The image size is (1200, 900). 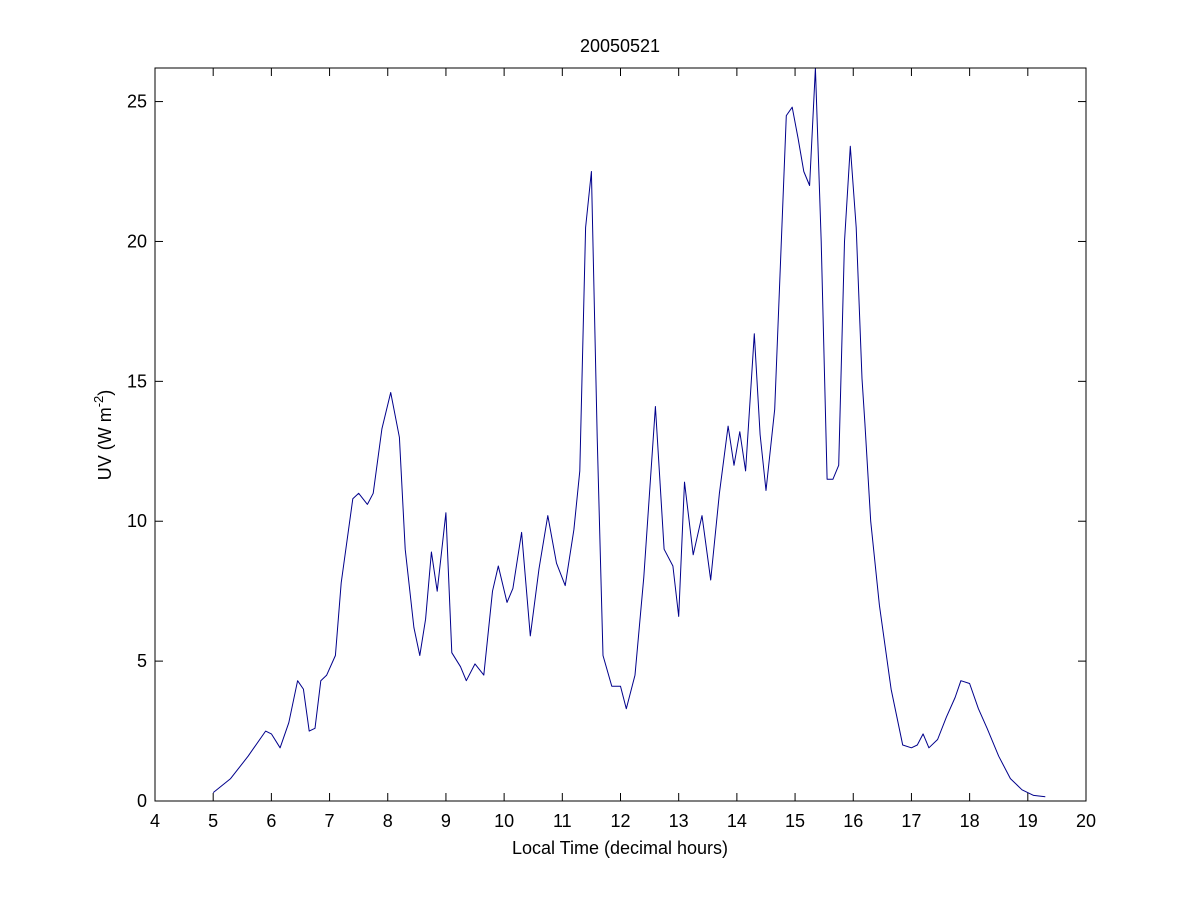 I want to click on y-axis-label: UV (W m-2), so click(x=103, y=435).